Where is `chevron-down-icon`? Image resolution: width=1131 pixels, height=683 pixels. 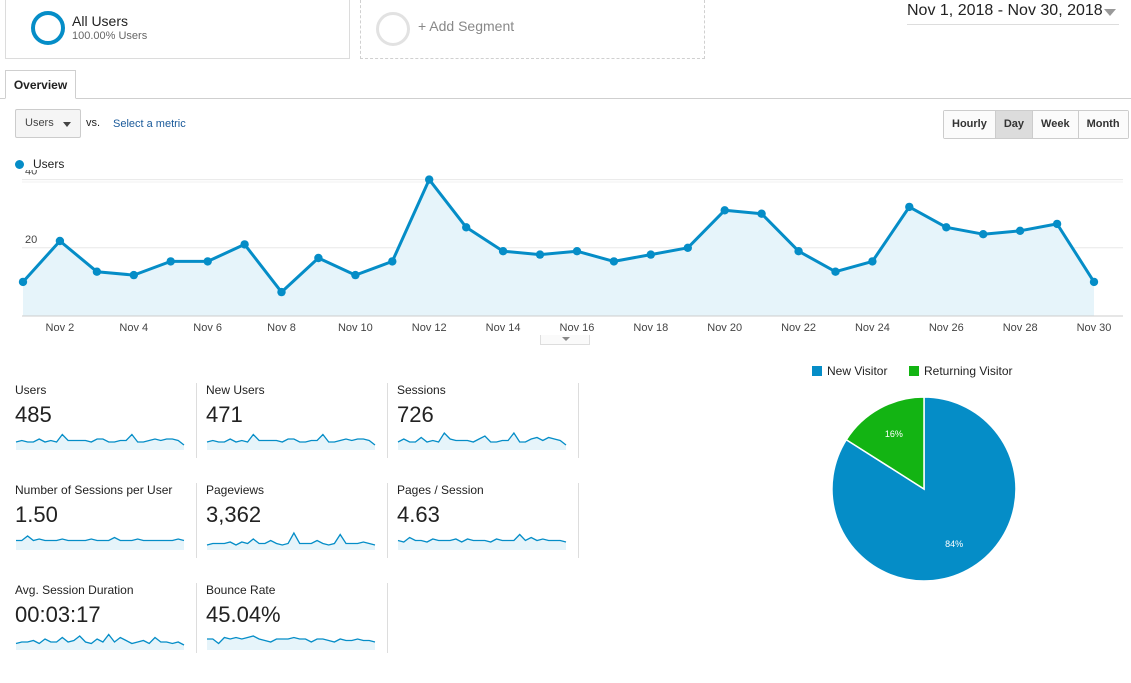
chevron-down-icon is located at coordinates (1110, 12).